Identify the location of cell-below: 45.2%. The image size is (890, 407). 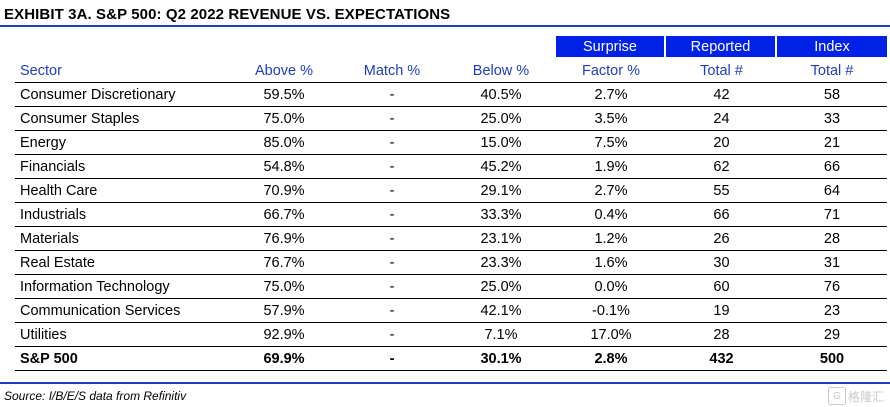
(501, 166).